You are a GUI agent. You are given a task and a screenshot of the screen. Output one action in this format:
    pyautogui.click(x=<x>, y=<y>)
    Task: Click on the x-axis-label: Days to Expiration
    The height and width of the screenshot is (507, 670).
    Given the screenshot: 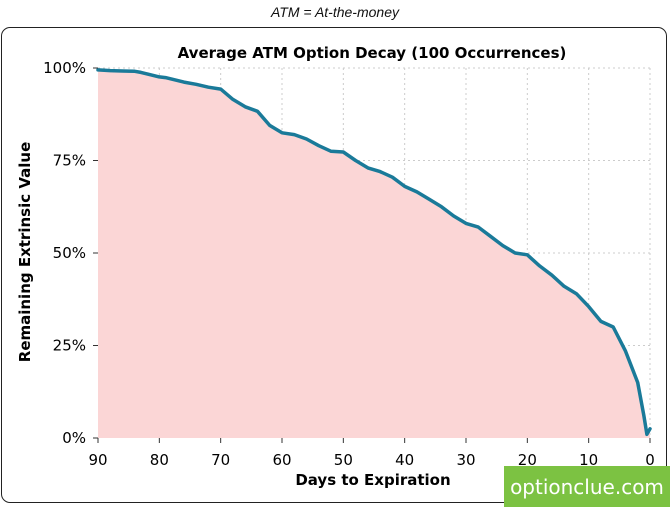 What is the action you would take?
    pyautogui.click(x=372, y=480)
    